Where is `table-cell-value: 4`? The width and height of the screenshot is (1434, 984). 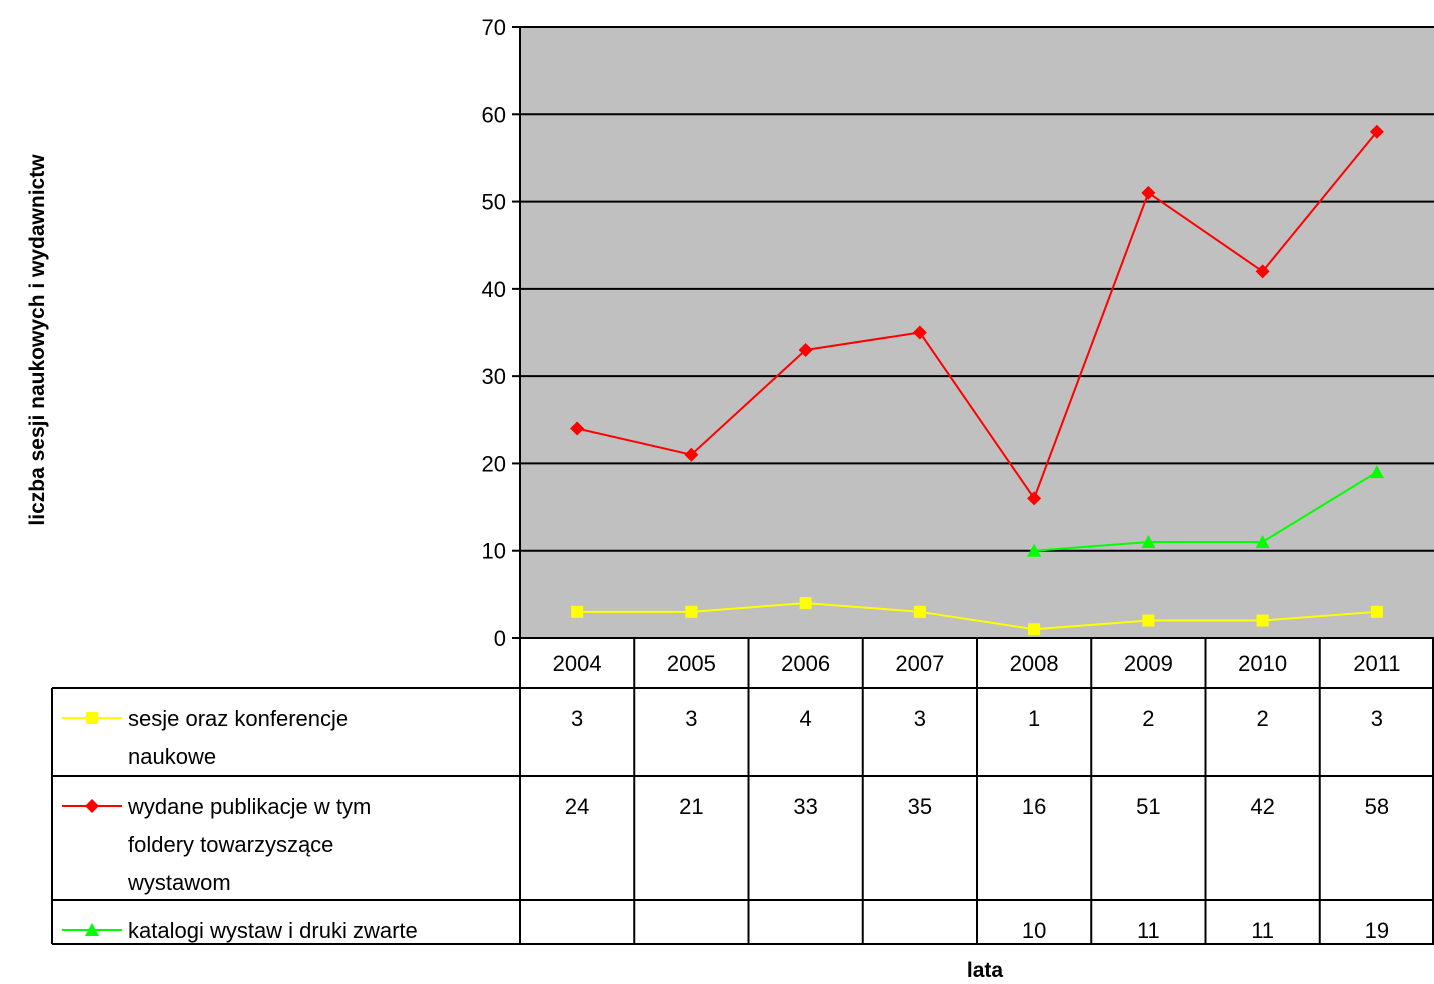 table-cell-value: 4 is located at coordinates (806, 718).